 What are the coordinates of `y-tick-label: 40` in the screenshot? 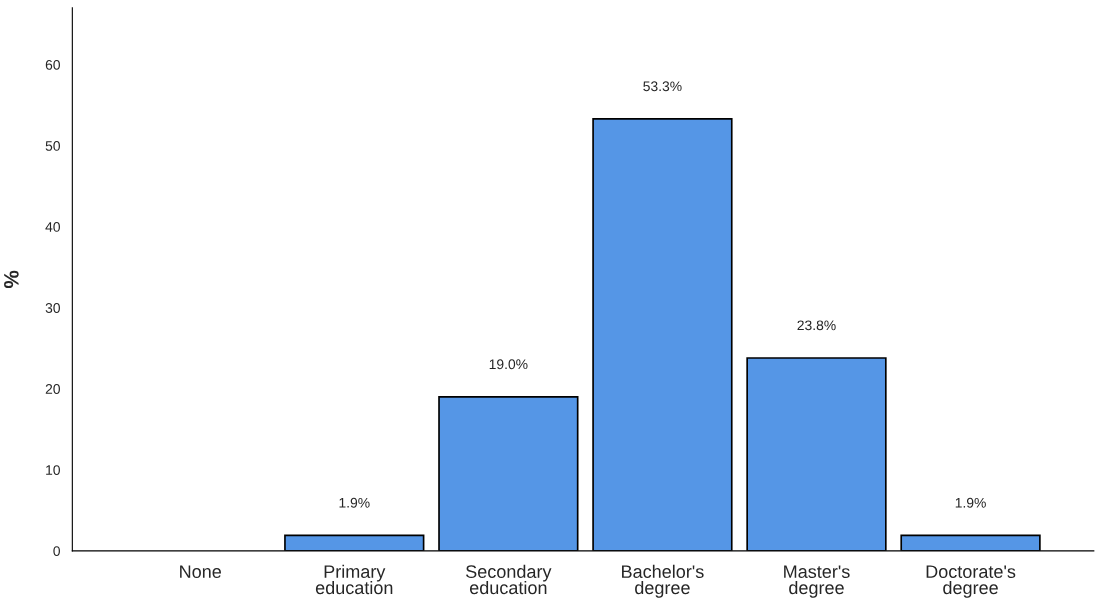 It's located at (52, 227).